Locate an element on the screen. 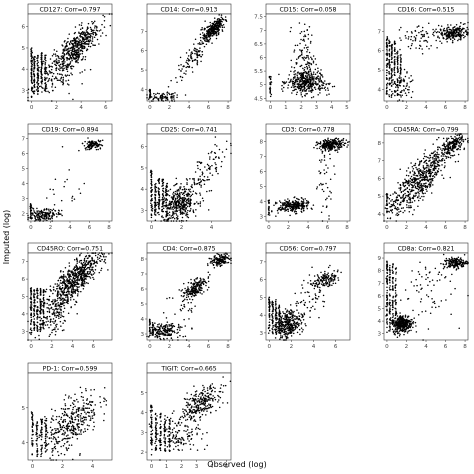  y-tick-label: 6 is located at coordinates (23, 28).